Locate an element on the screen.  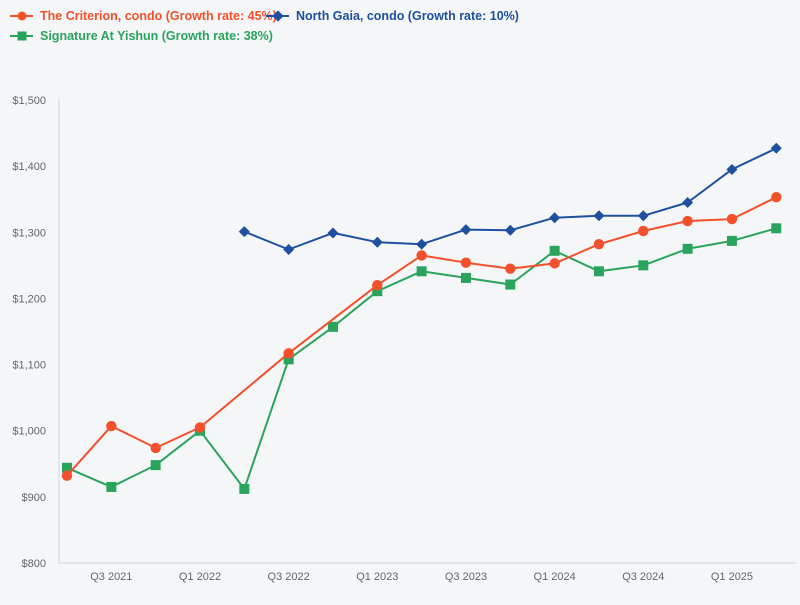
legend-label-north-gaia: North Gaia, condo (Growth rate: 10%) is located at coordinates (407, 16).